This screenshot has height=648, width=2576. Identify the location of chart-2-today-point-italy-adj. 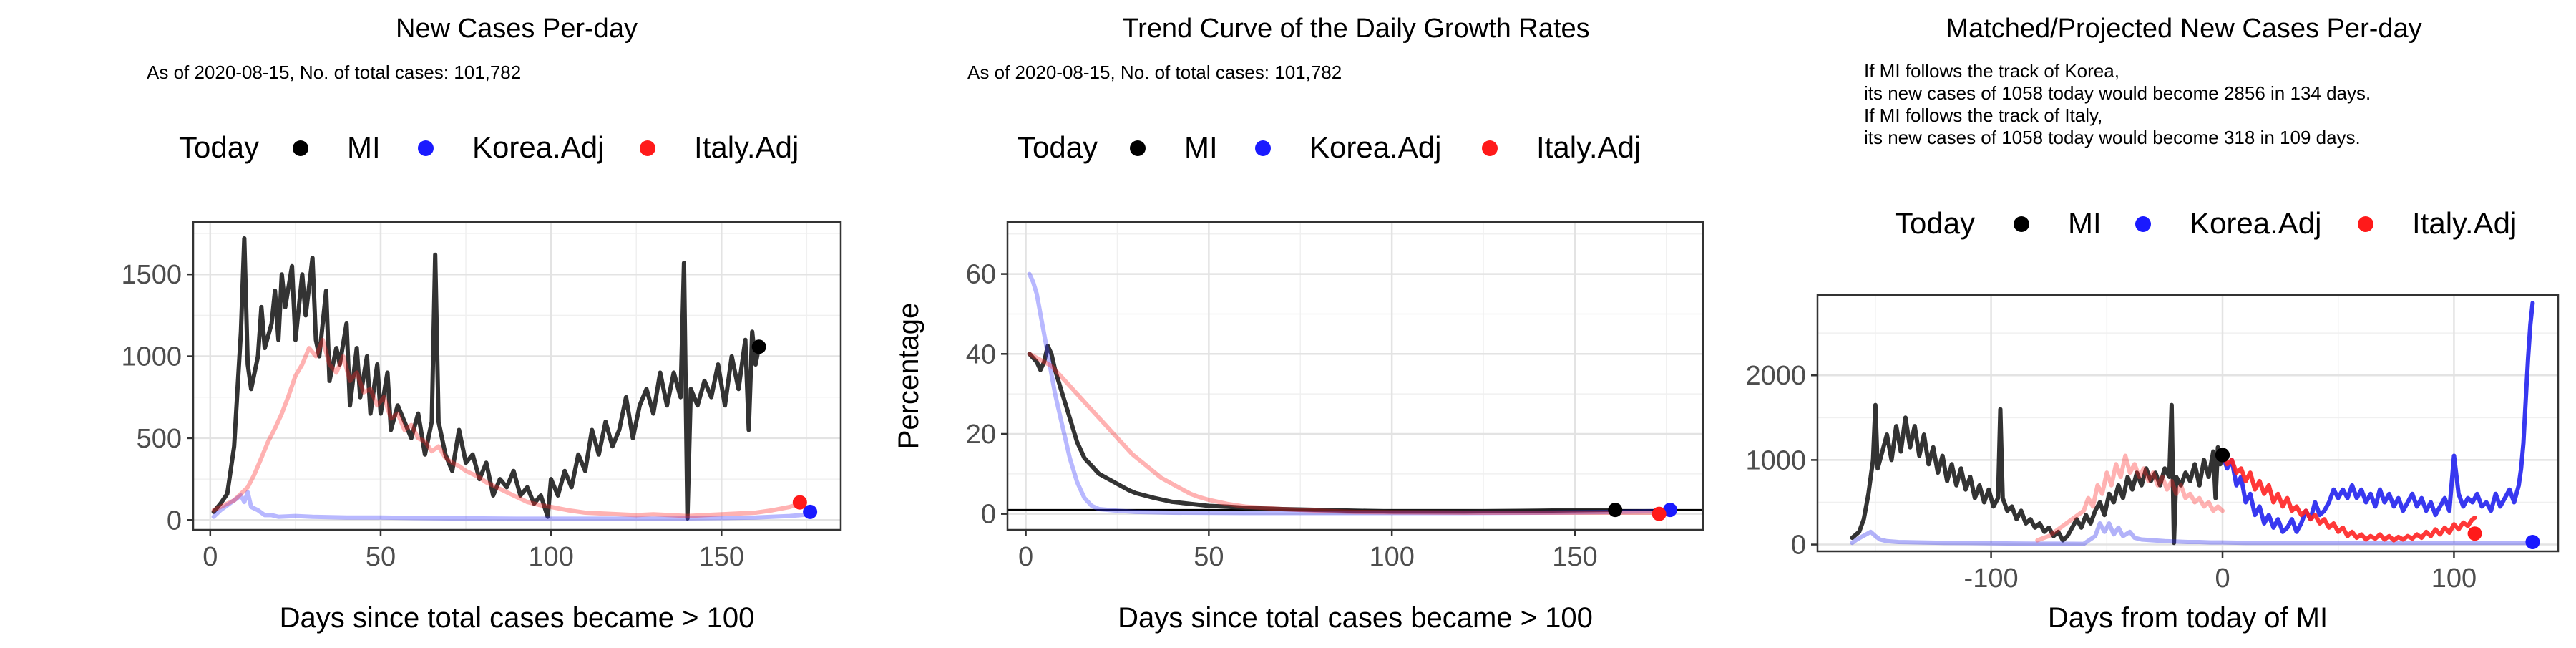
(1659, 513).